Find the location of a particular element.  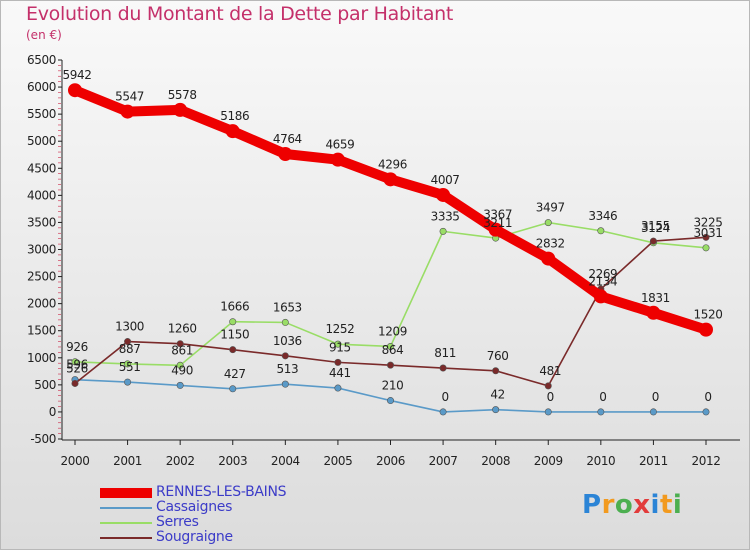

data-label-cassaignes: 427 is located at coordinates (235, 374).